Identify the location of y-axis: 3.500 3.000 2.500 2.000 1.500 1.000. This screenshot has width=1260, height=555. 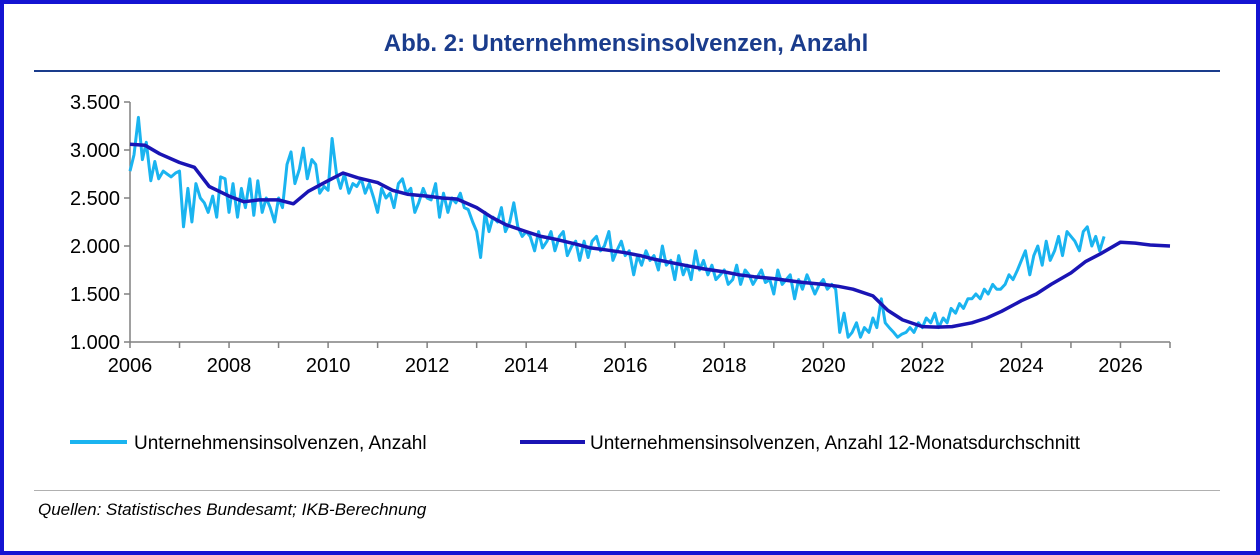
(100, 223).